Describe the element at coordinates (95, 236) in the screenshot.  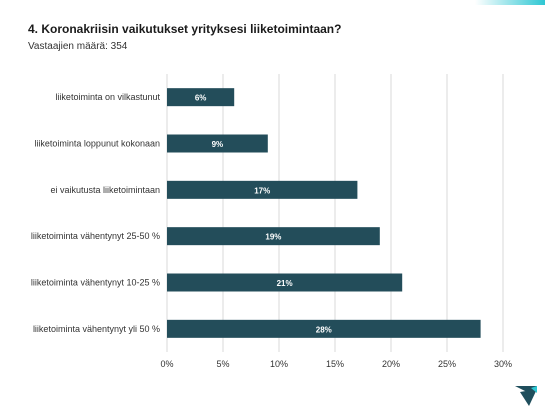
I see `category-label: liiketoiminta vähentynyt 25-50 %` at that location.